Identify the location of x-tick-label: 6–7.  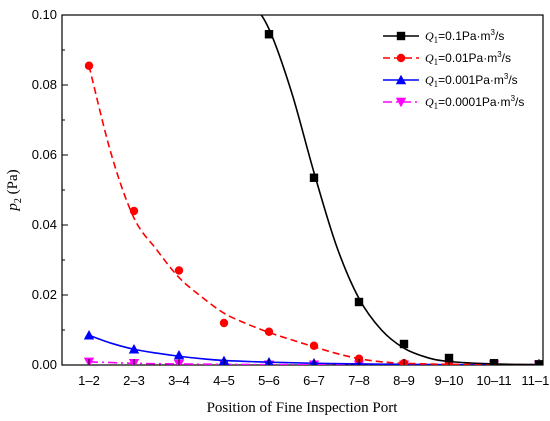
(314, 380).